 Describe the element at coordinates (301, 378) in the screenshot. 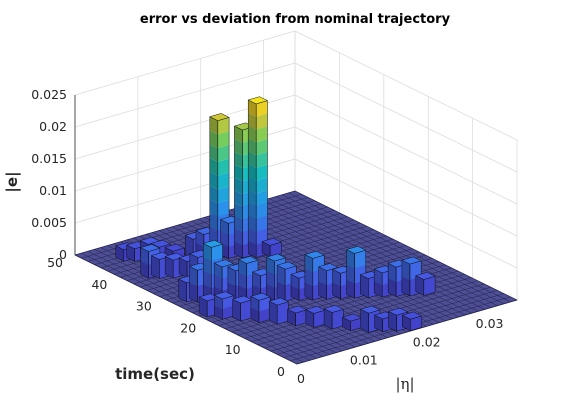

I see `x-tick-label: 0` at that location.